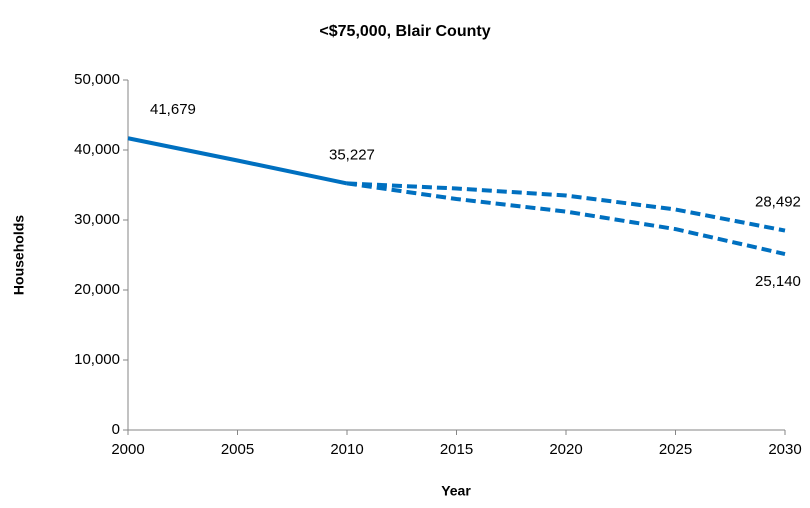 The image size is (810, 508). Describe the element at coordinates (784, 449) in the screenshot. I see `x-tick-label: 2030` at that location.